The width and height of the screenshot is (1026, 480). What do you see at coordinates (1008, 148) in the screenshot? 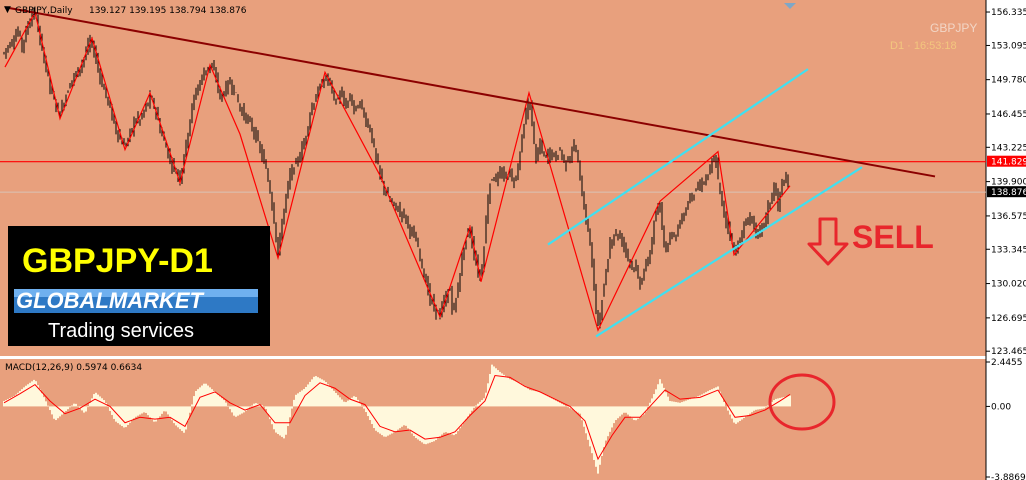
I see `price-tick-label: 143.225` at bounding box center [1008, 148].